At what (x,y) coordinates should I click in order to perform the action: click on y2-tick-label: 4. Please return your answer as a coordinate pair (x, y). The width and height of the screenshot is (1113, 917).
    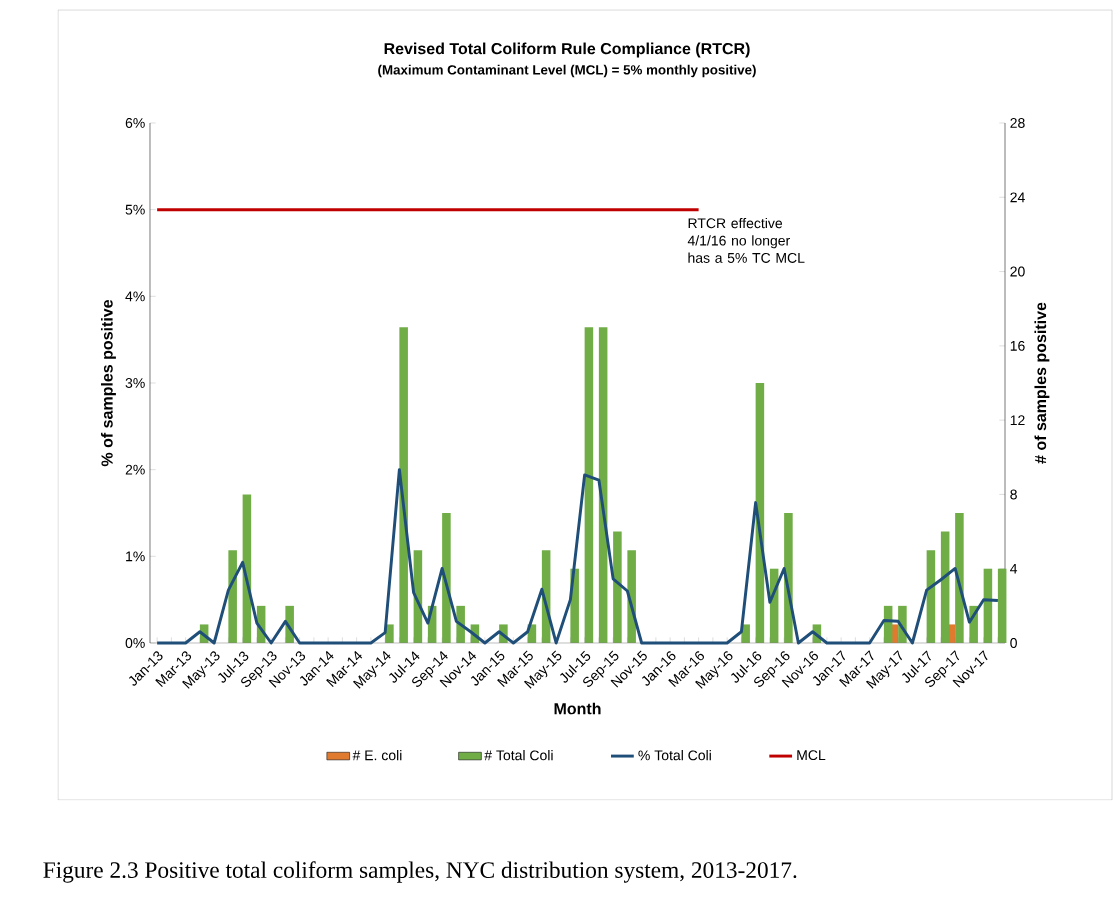
    Looking at the image, I should click on (1014, 568).